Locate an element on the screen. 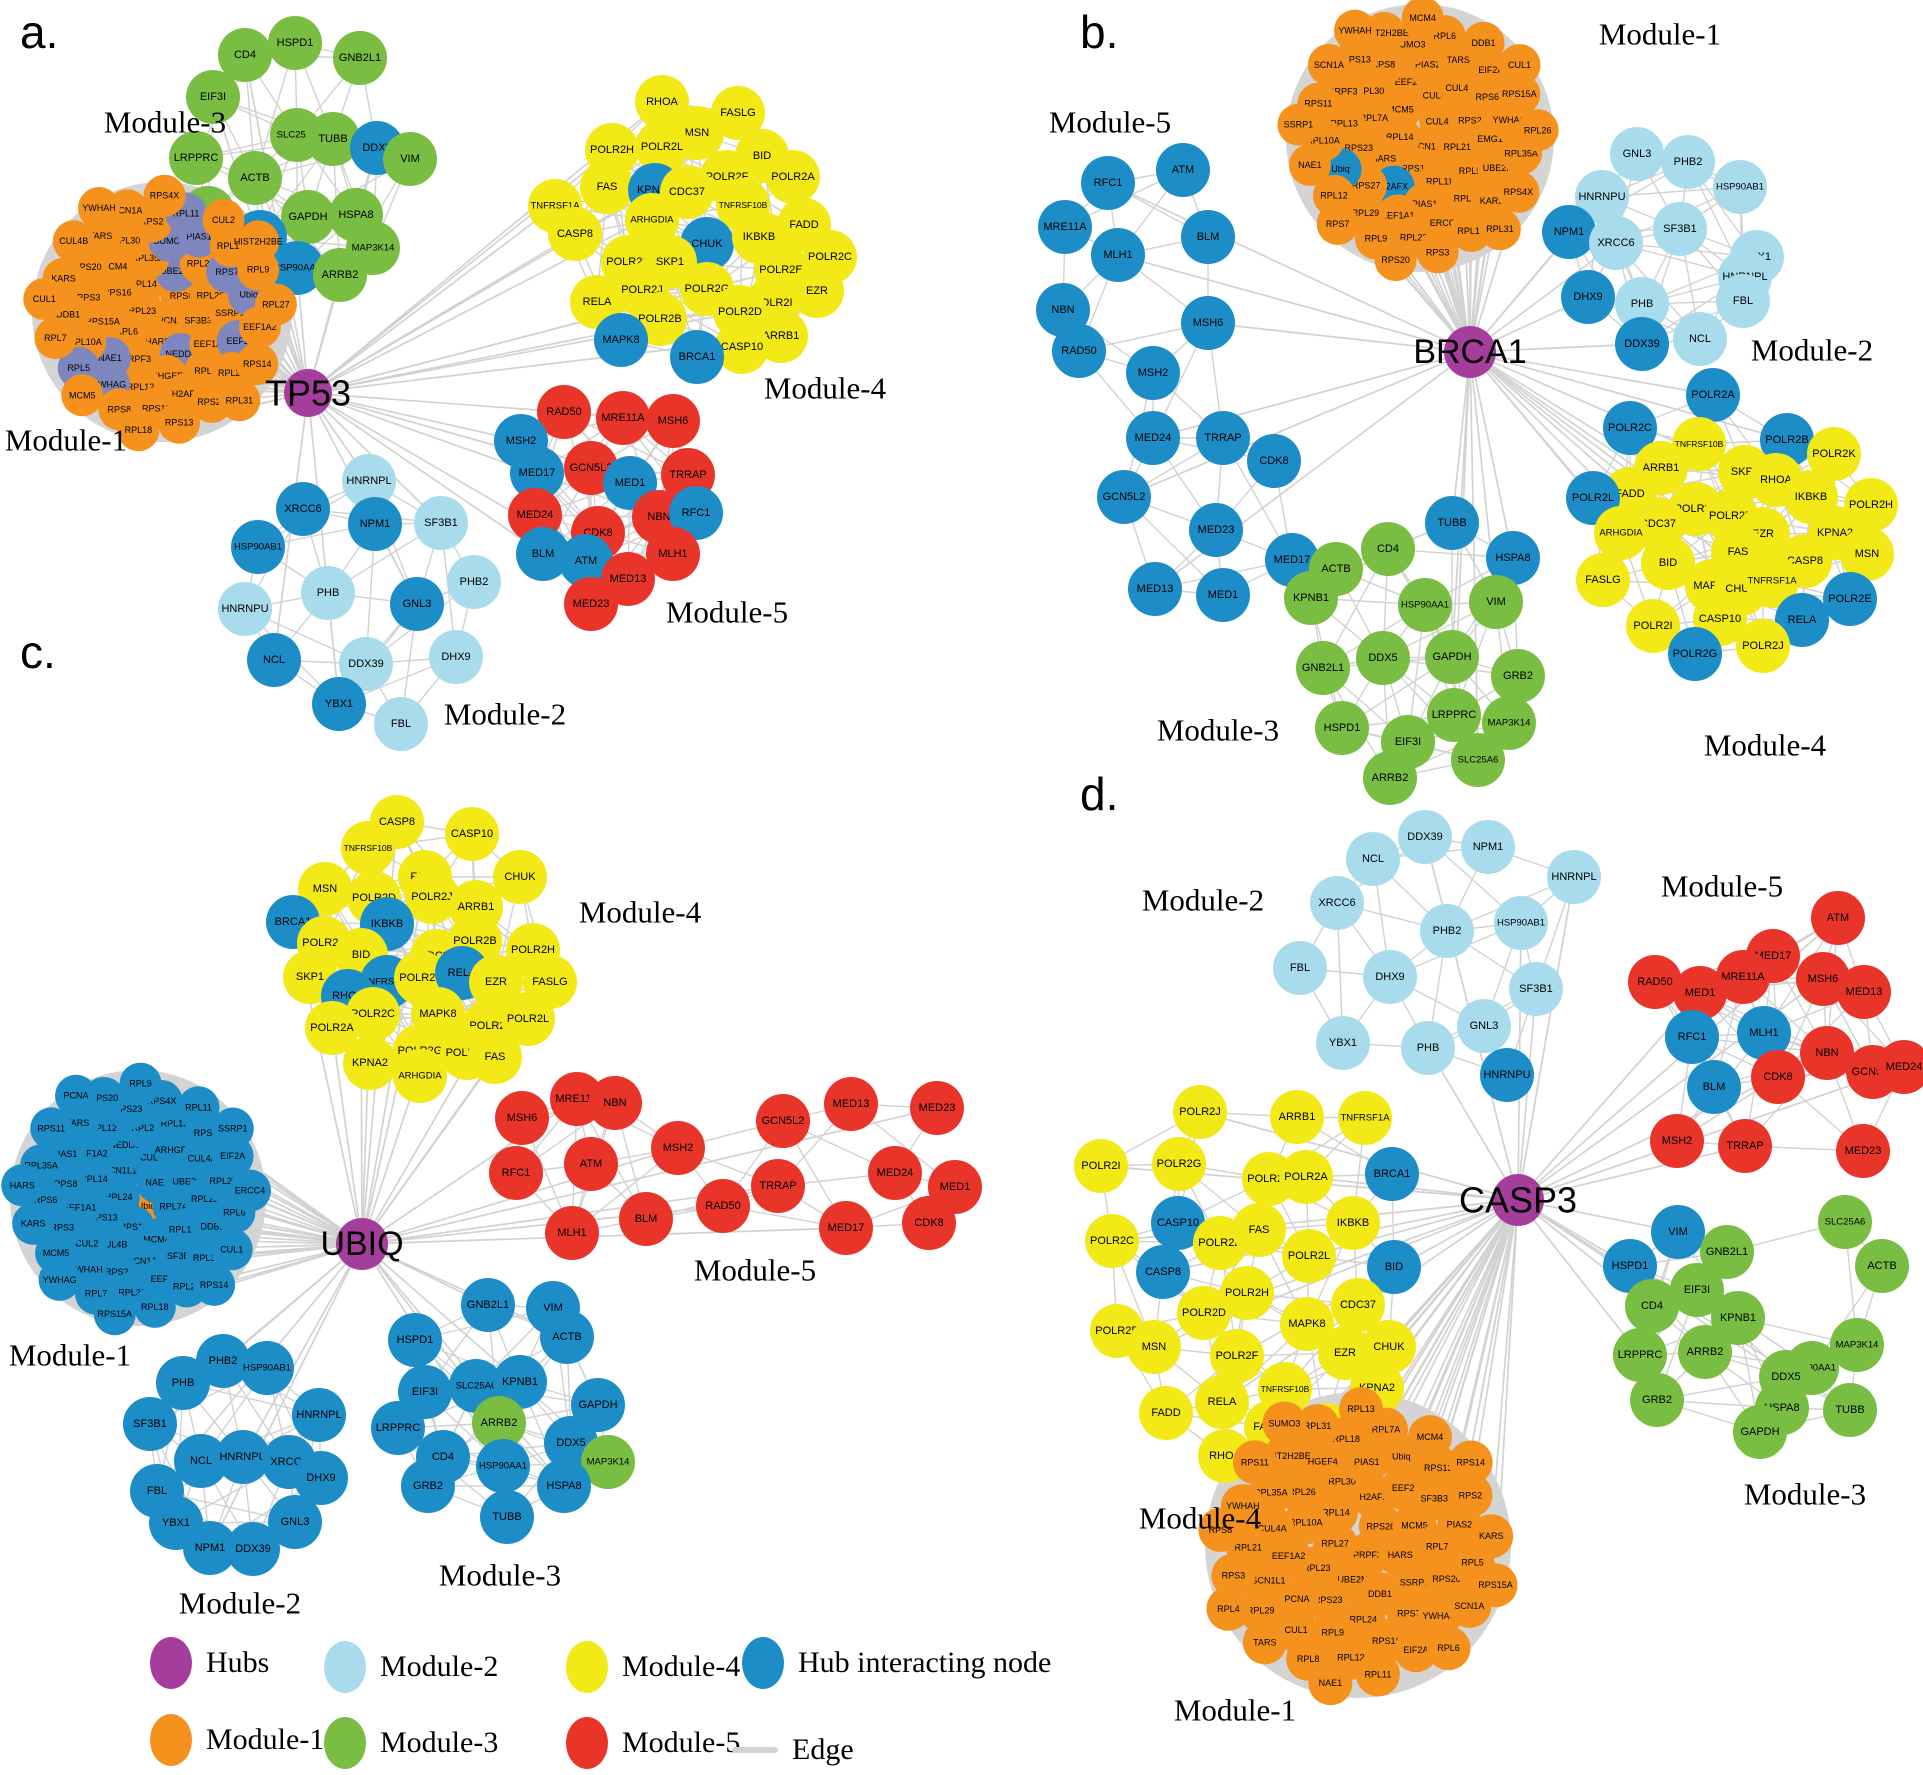  node-label: MAPK8 is located at coordinates (437, 1014).